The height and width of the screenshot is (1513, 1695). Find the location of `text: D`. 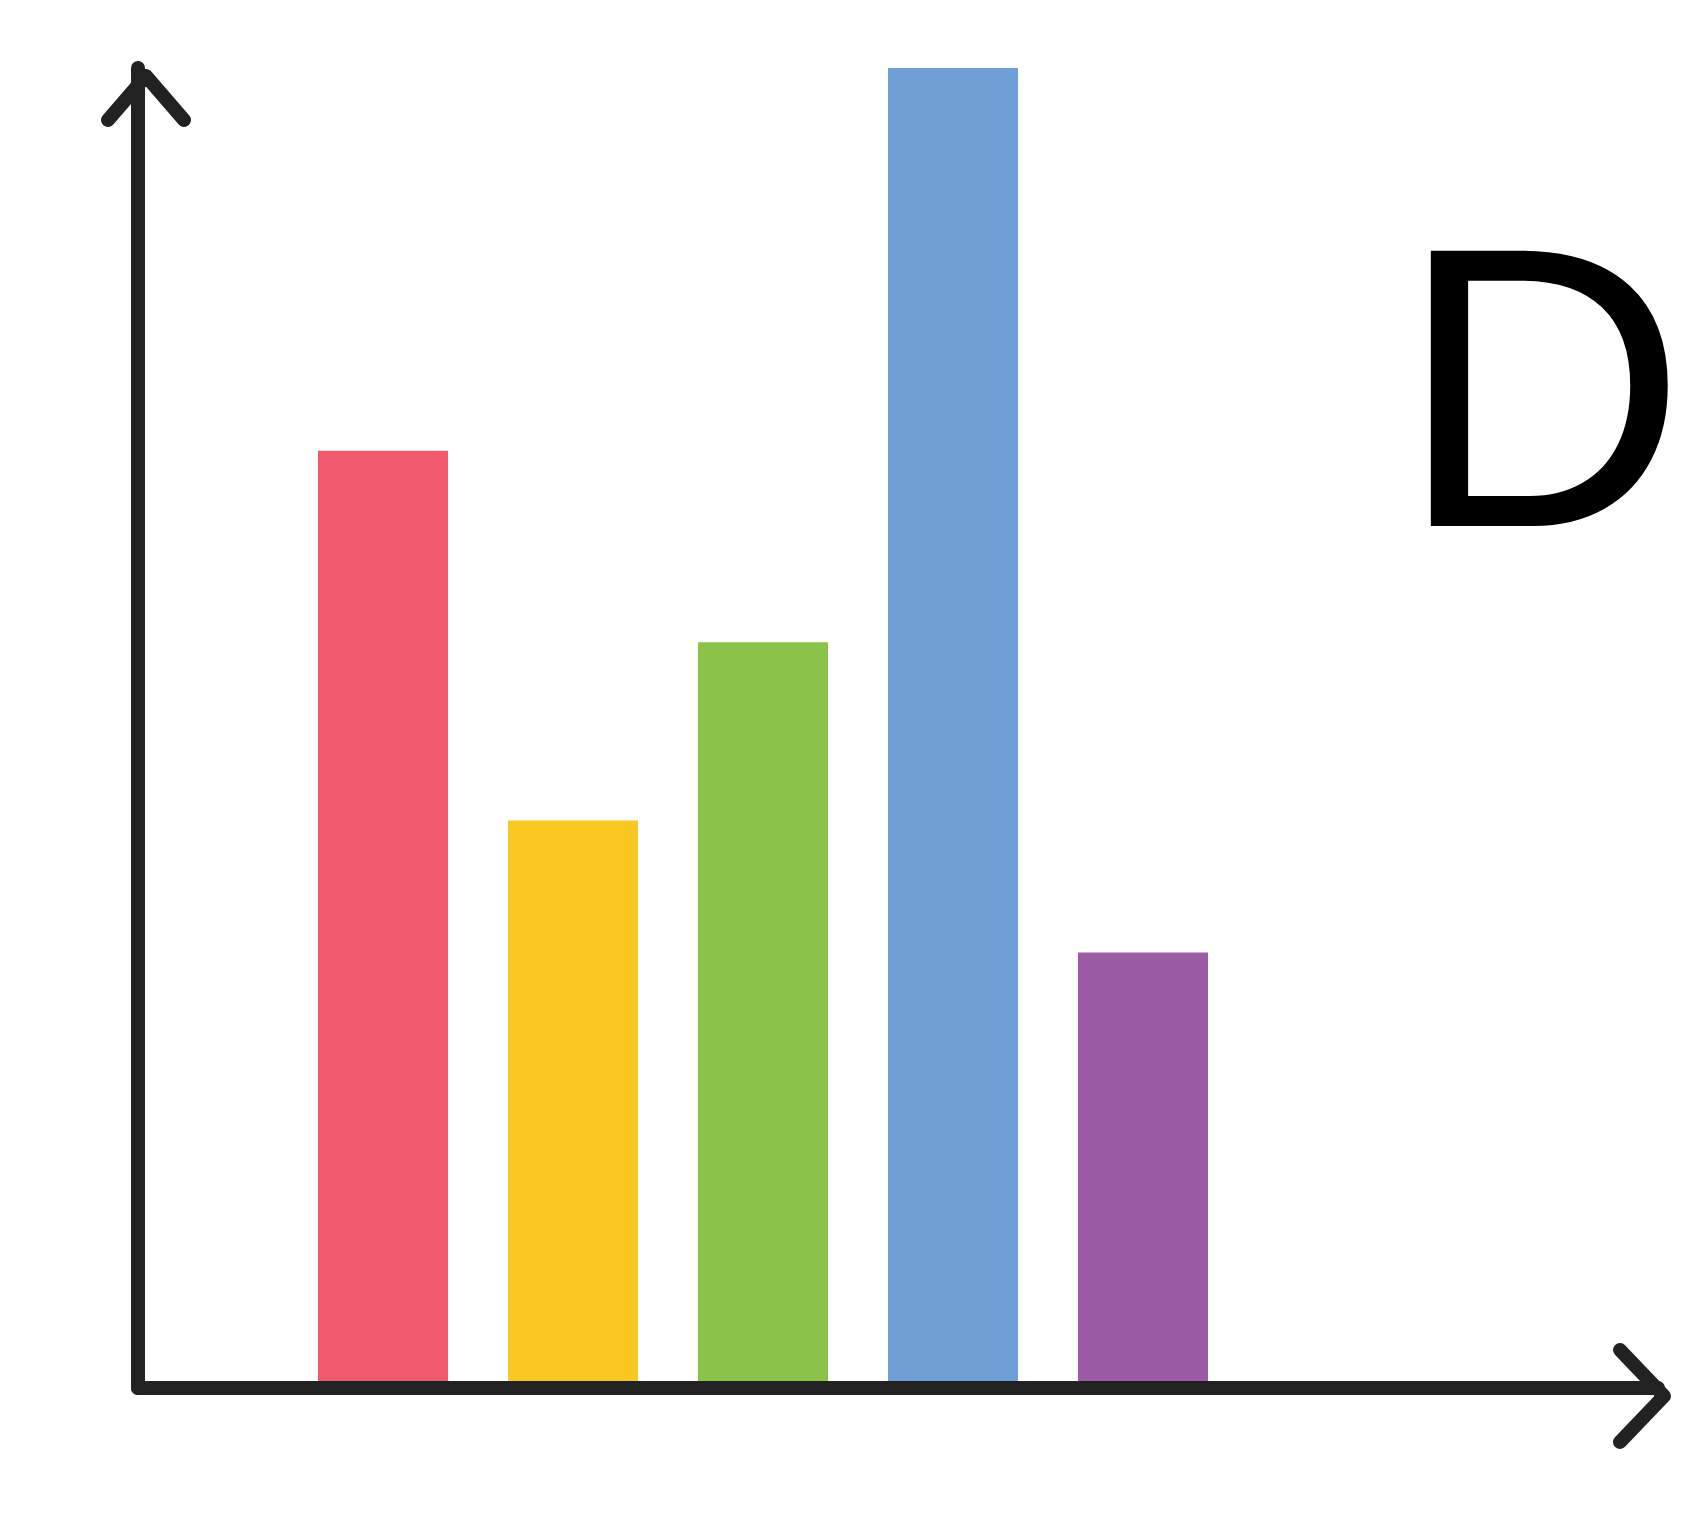

text: D is located at coordinates (1542, 387).